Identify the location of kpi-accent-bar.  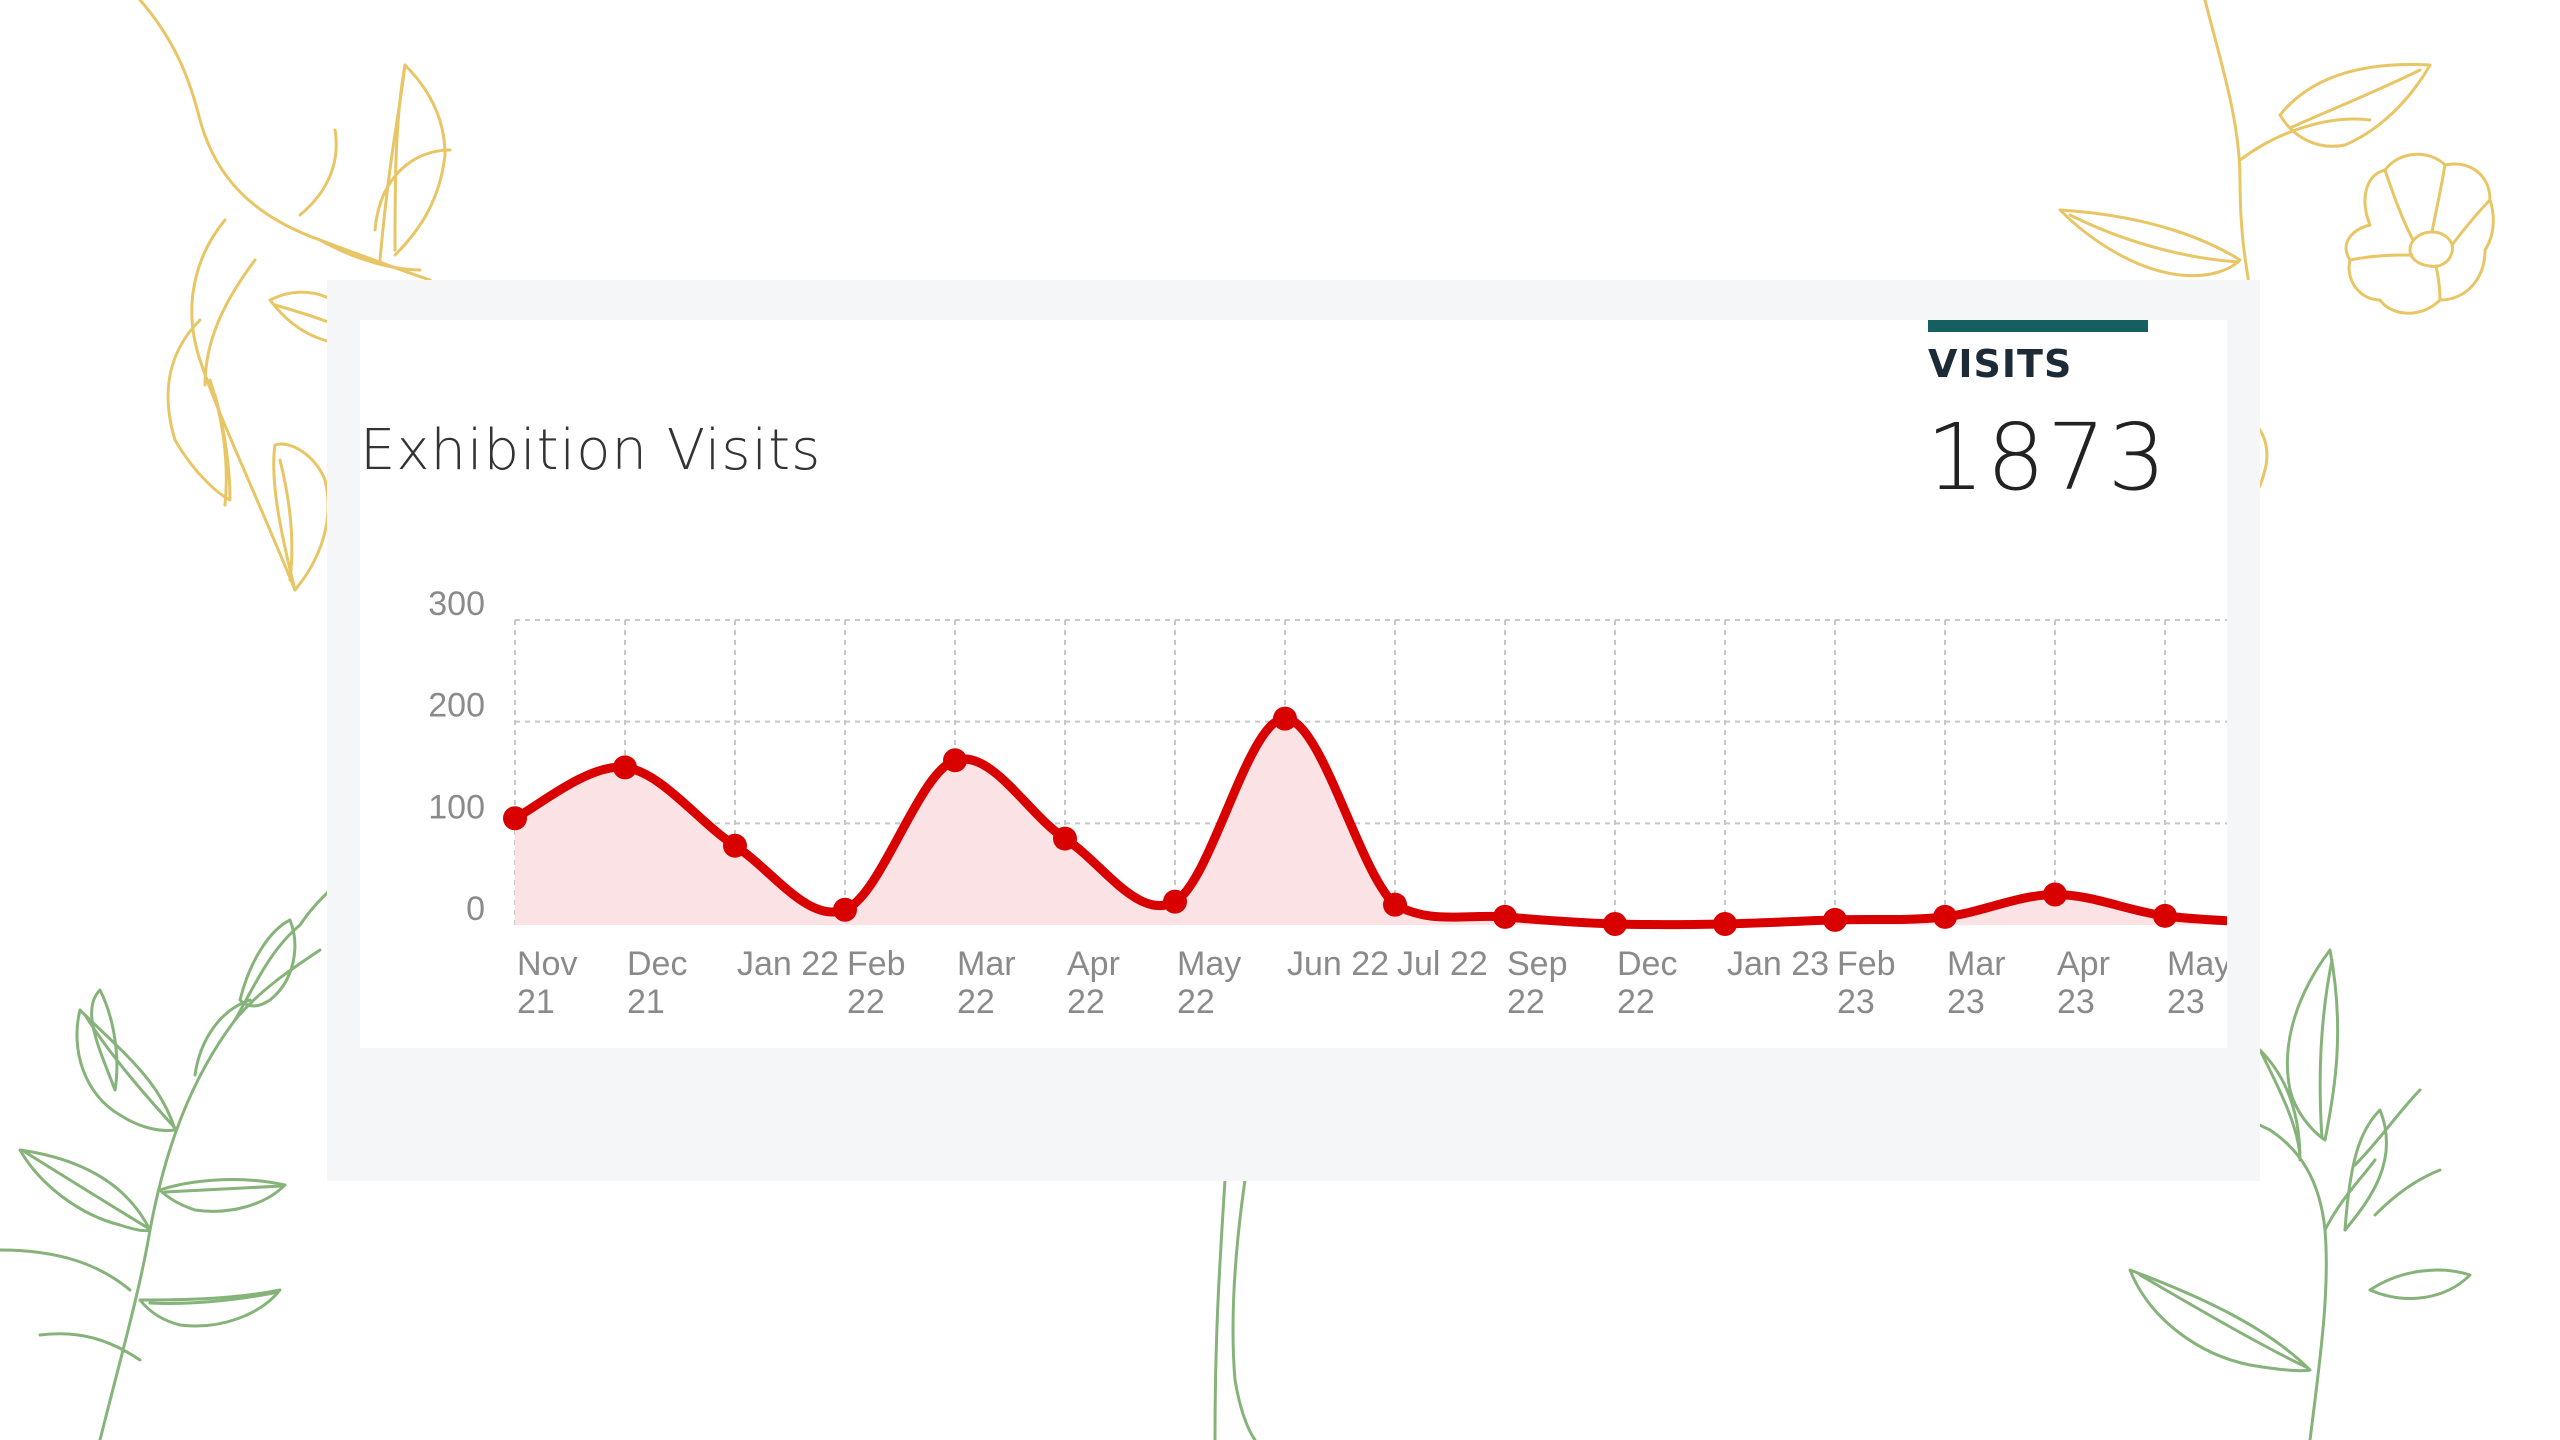
(2038, 326).